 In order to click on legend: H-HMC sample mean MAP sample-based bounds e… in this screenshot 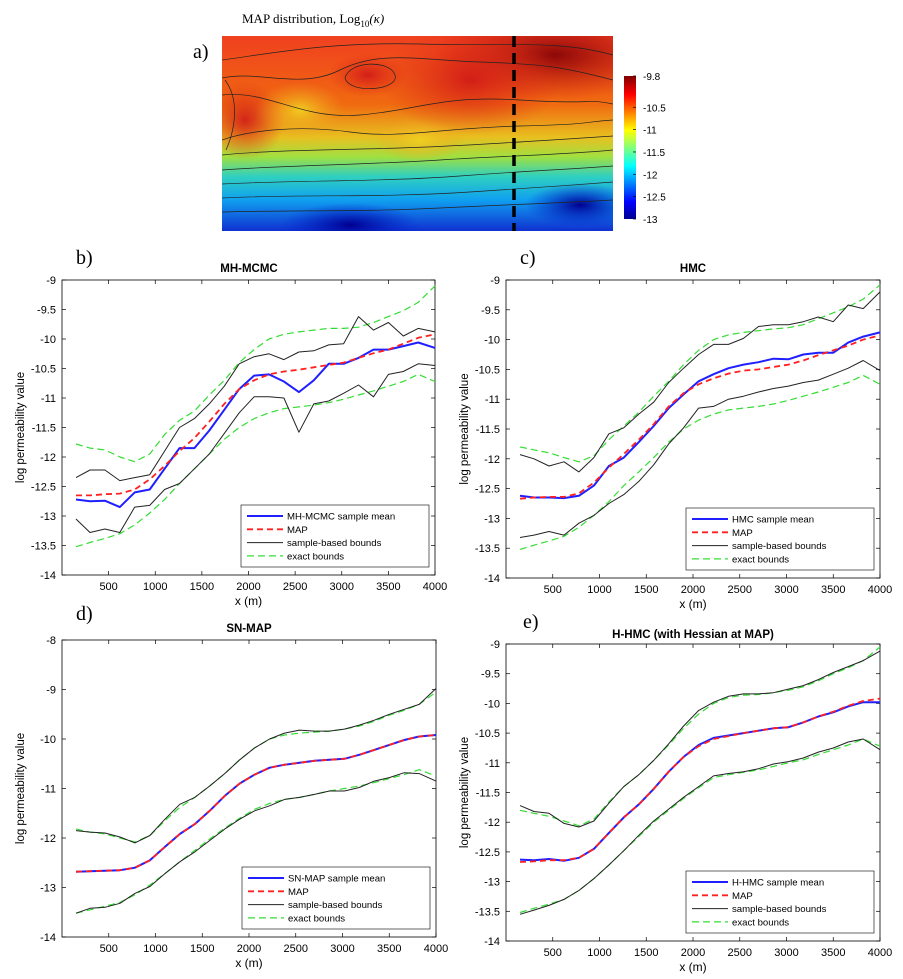, I will do `click(780, 902)`.